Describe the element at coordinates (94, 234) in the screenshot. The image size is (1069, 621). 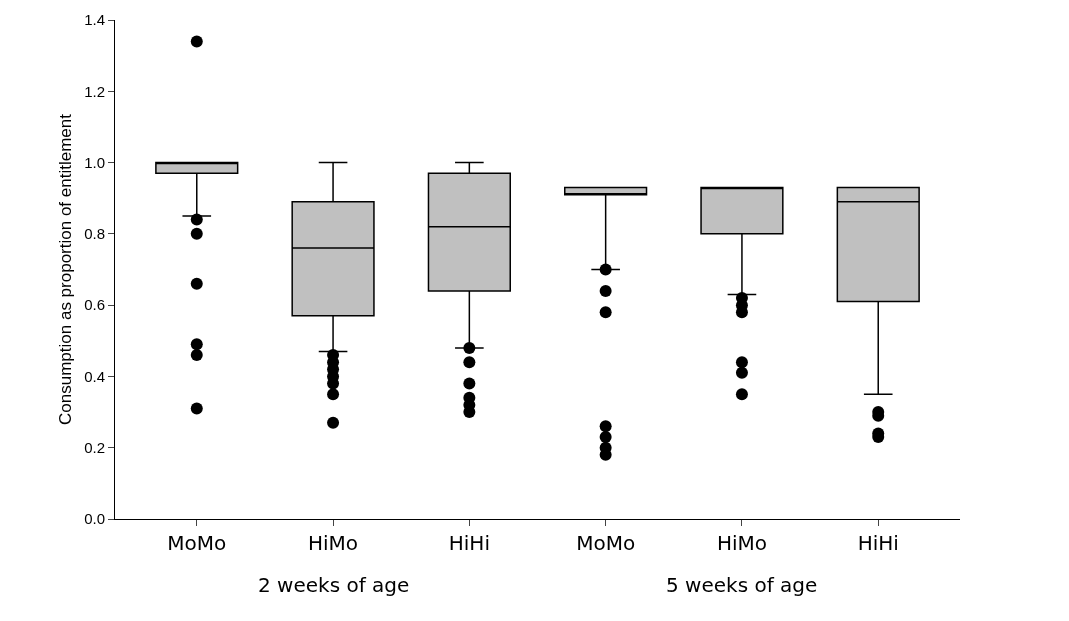
I see `y-tick-label: 0.8` at that location.